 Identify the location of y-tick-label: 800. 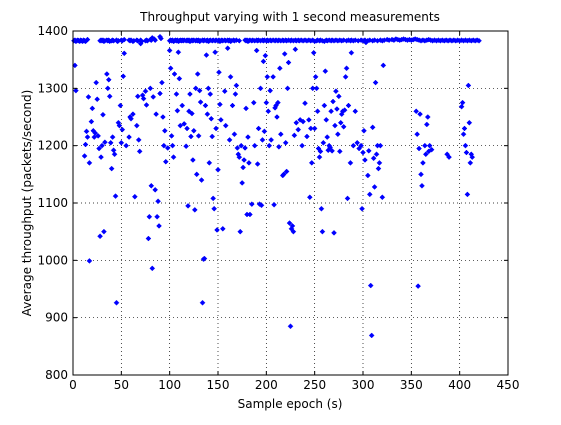
(56, 375).